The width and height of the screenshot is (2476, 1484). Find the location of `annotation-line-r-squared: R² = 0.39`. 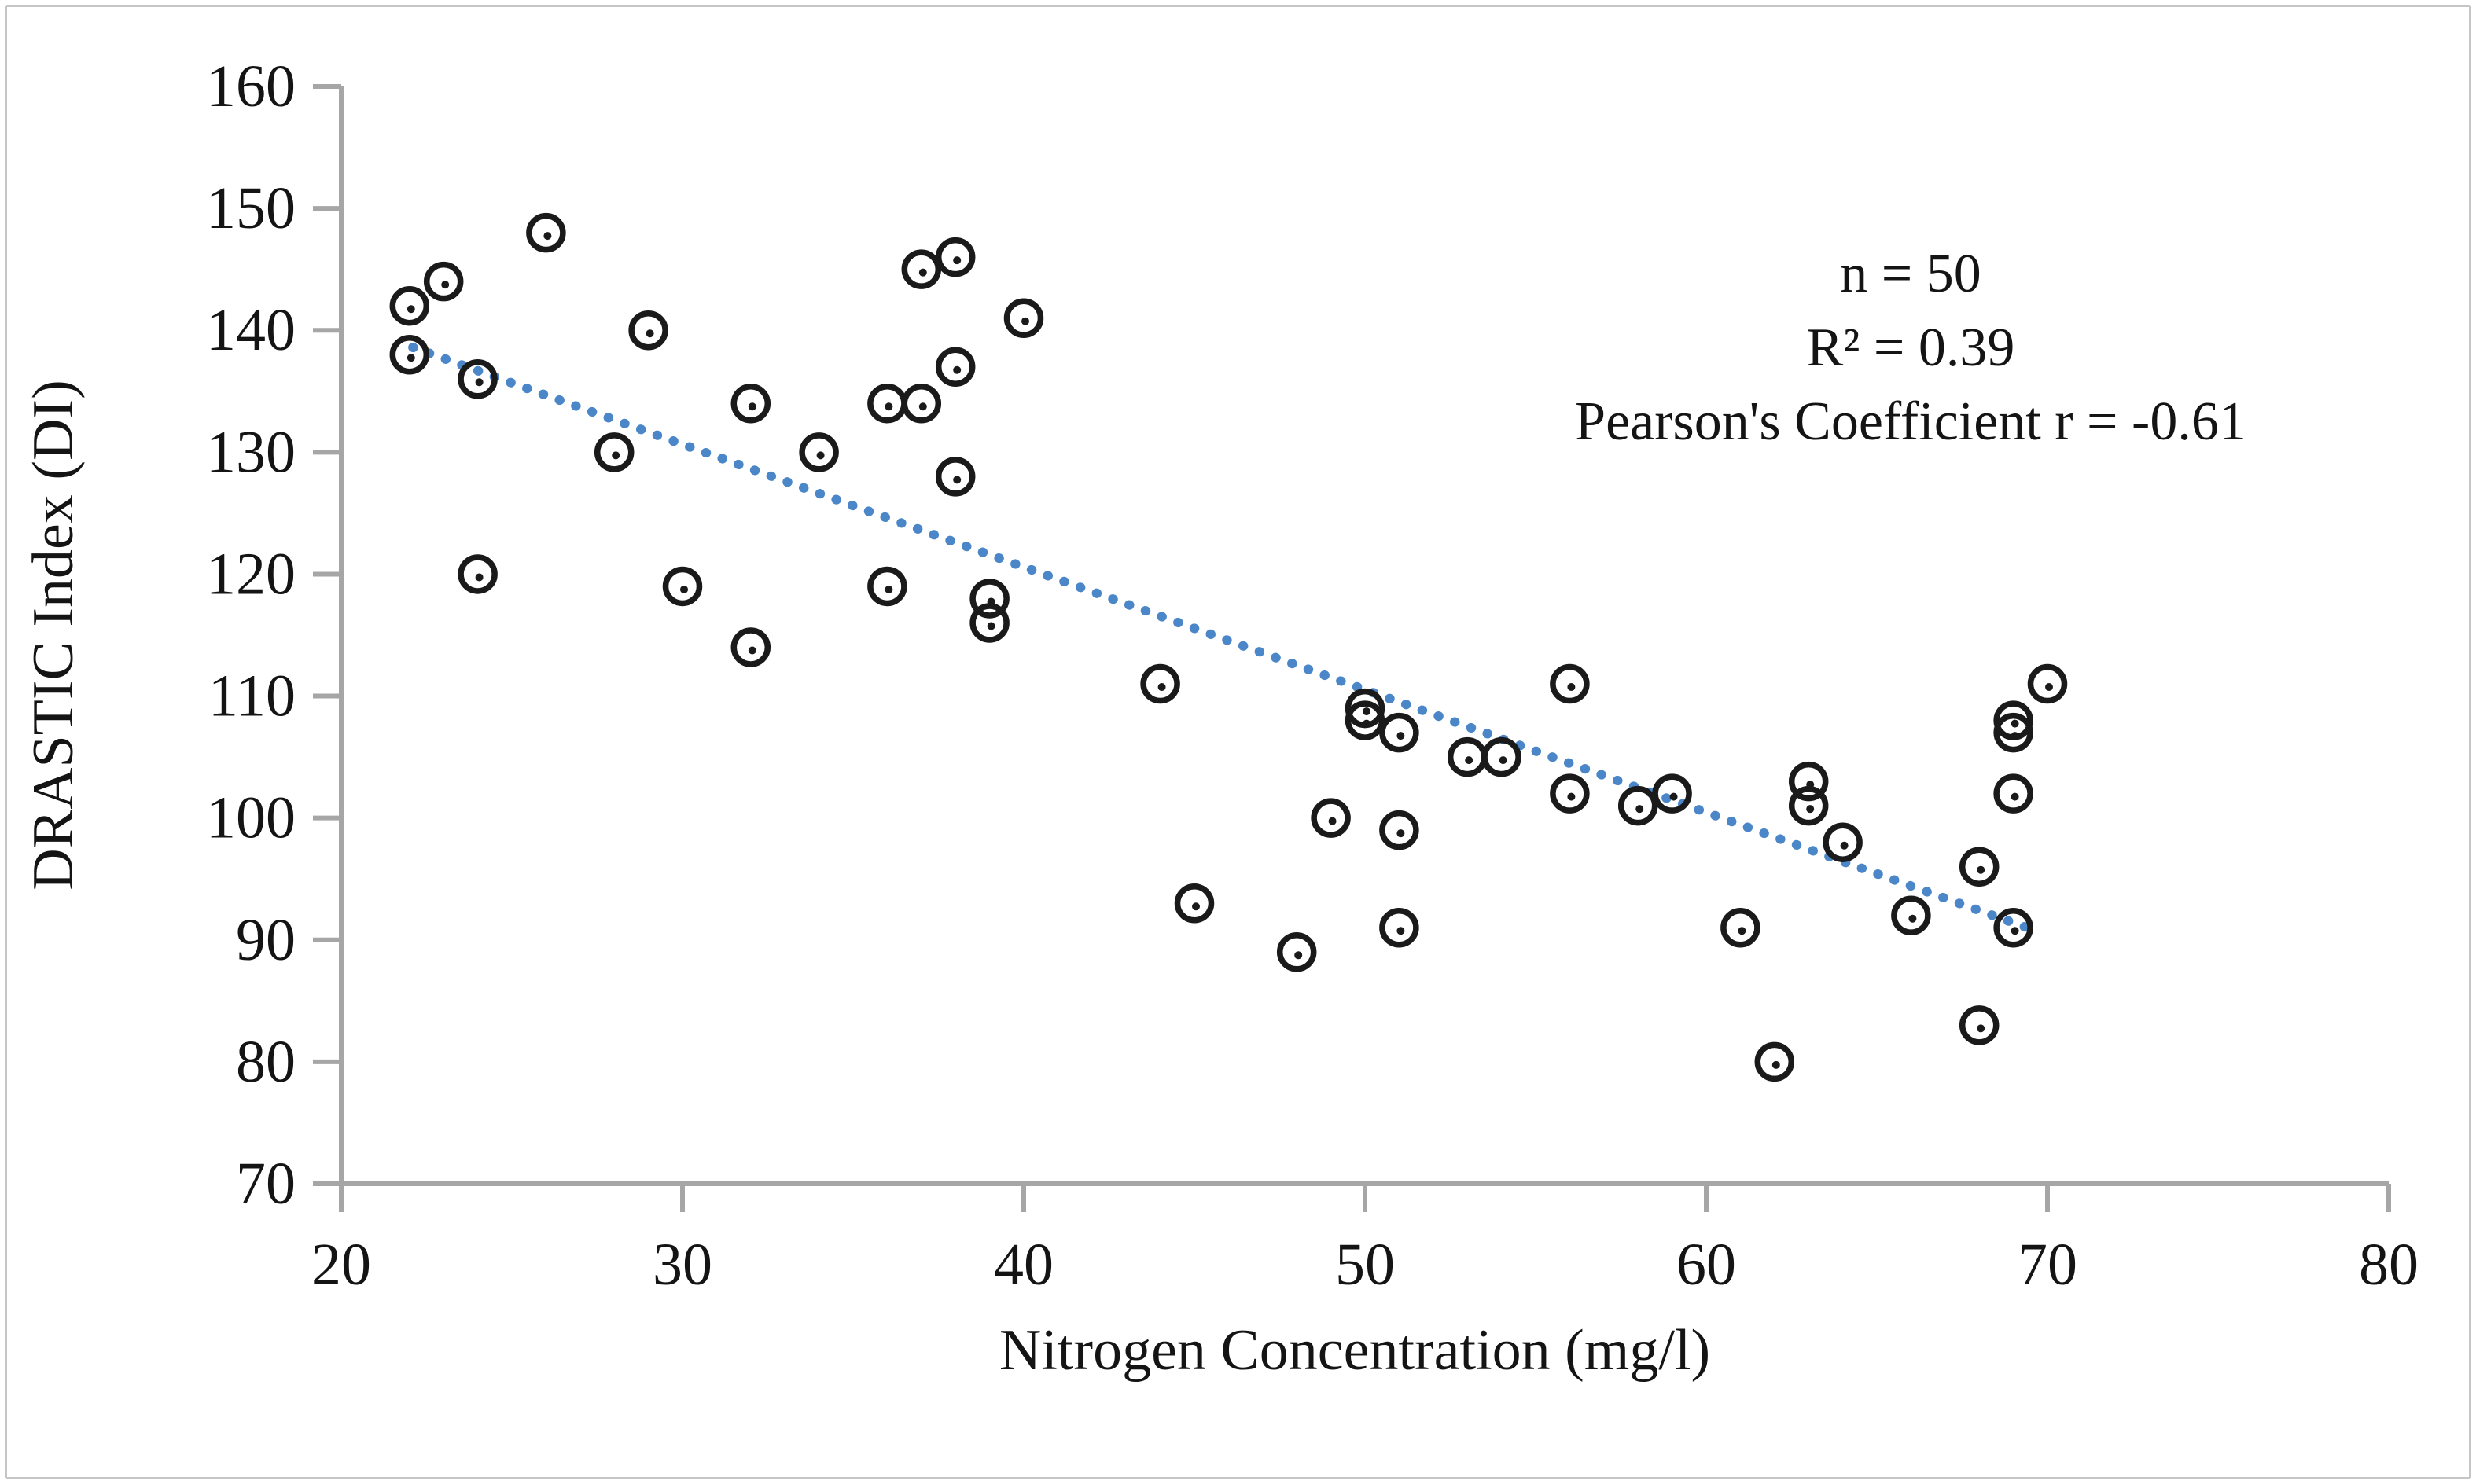

annotation-line-r-squared: R² = 0.39 is located at coordinates (1910, 348).